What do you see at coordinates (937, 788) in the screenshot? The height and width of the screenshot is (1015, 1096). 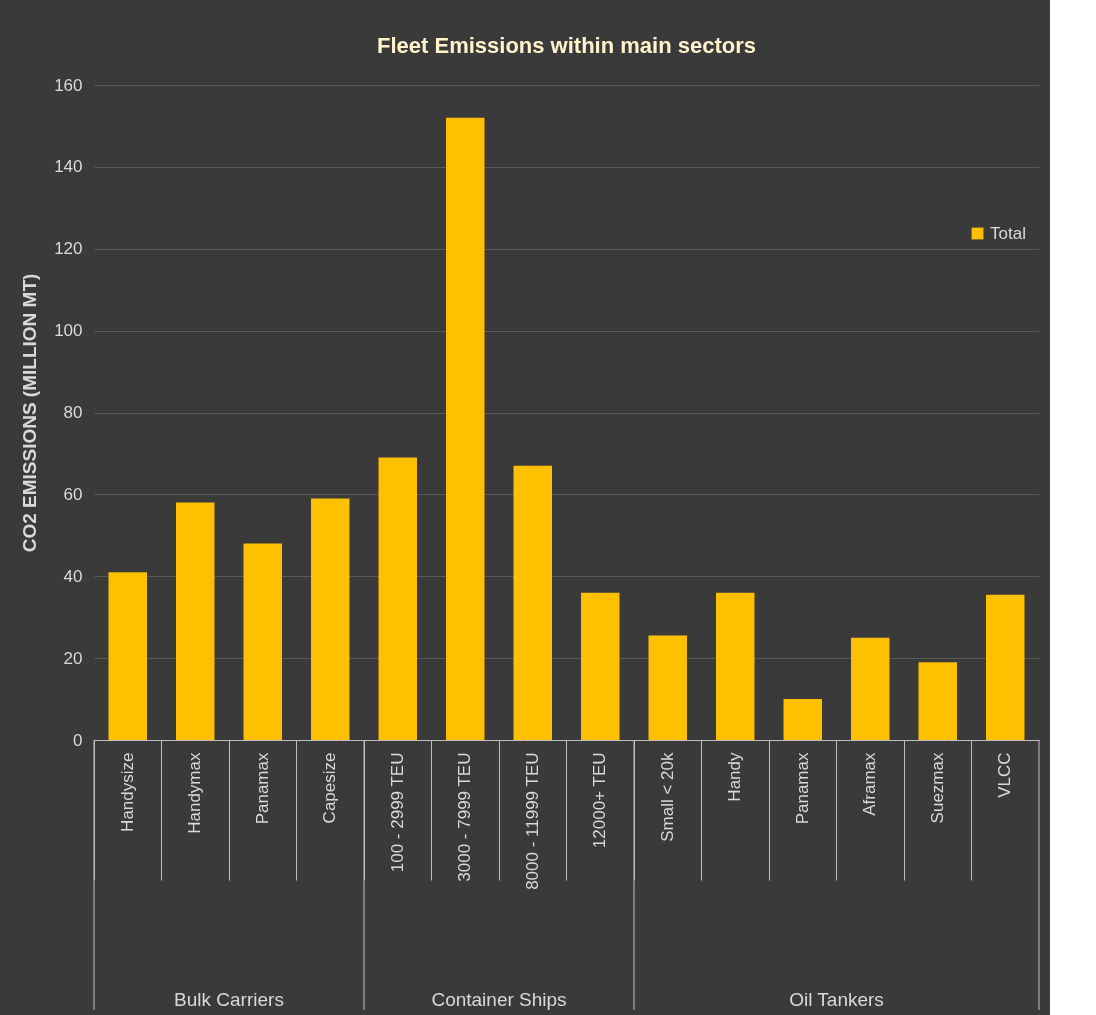 I see `x-tick-label: Suezmax` at bounding box center [937, 788].